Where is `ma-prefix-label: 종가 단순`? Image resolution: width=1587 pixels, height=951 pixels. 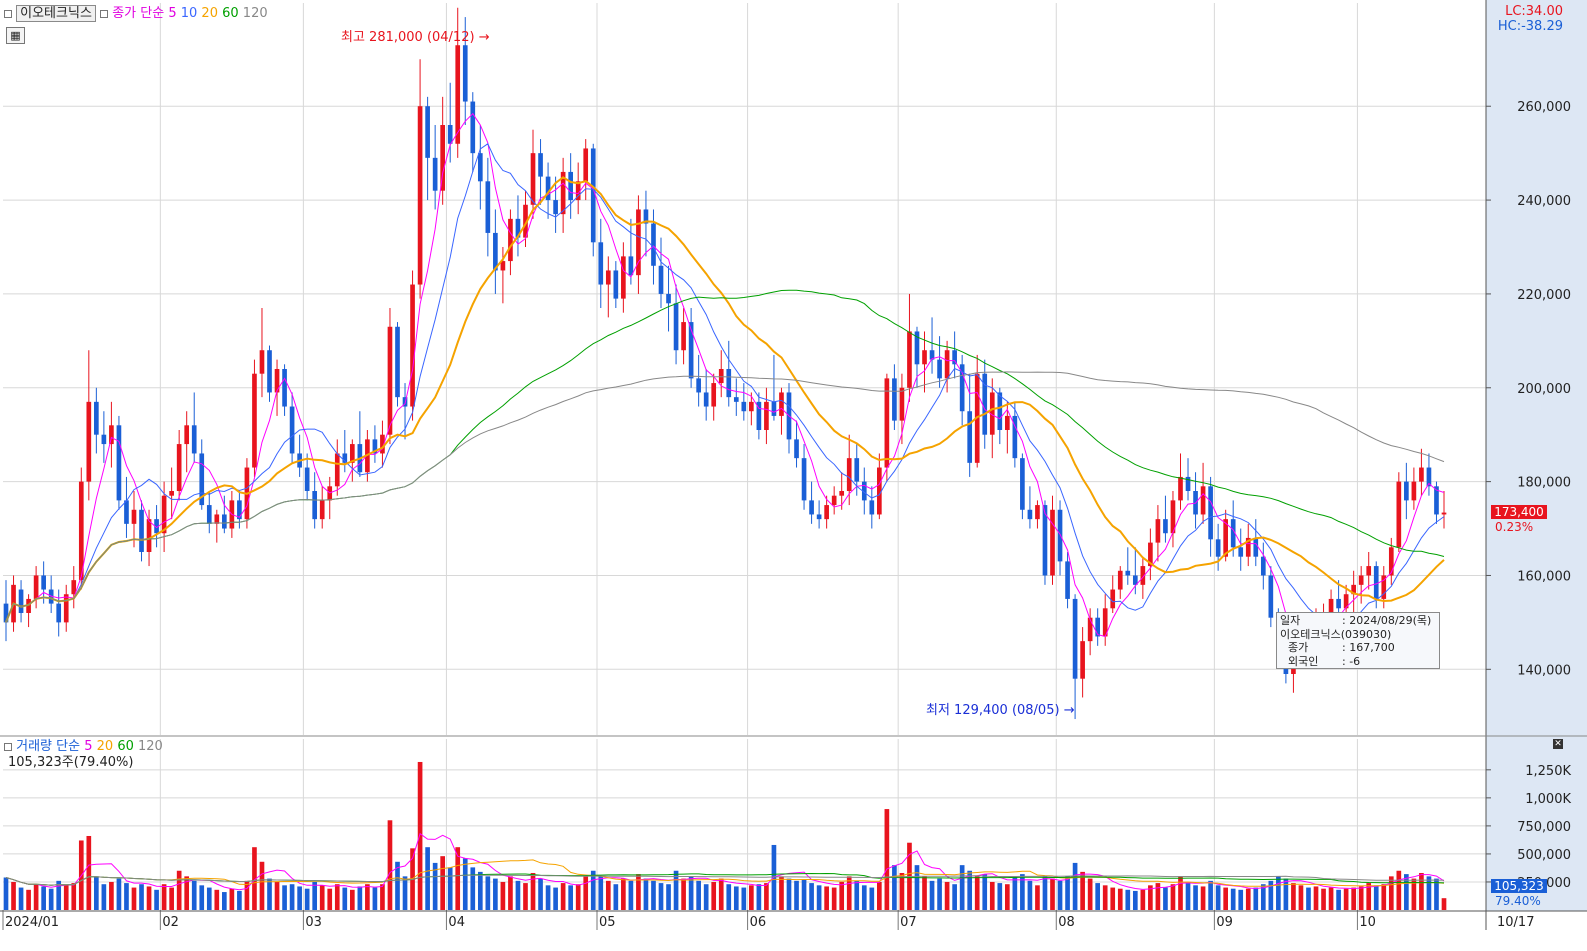
ma-prefix-label: 종가 단순 is located at coordinates (138, 13).